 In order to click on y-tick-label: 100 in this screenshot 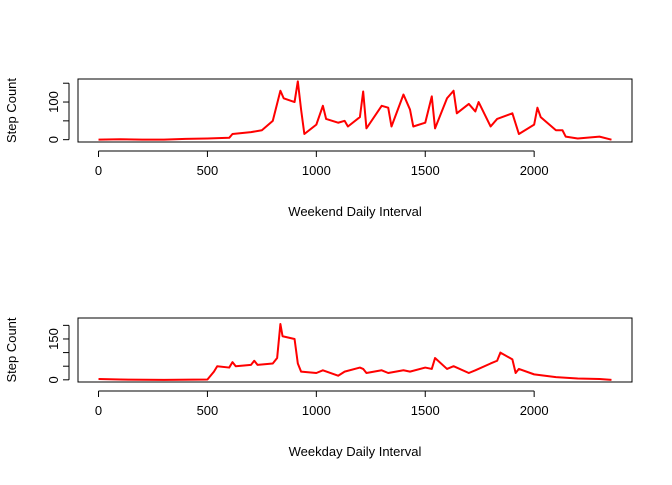, I will do `click(53, 102)`.